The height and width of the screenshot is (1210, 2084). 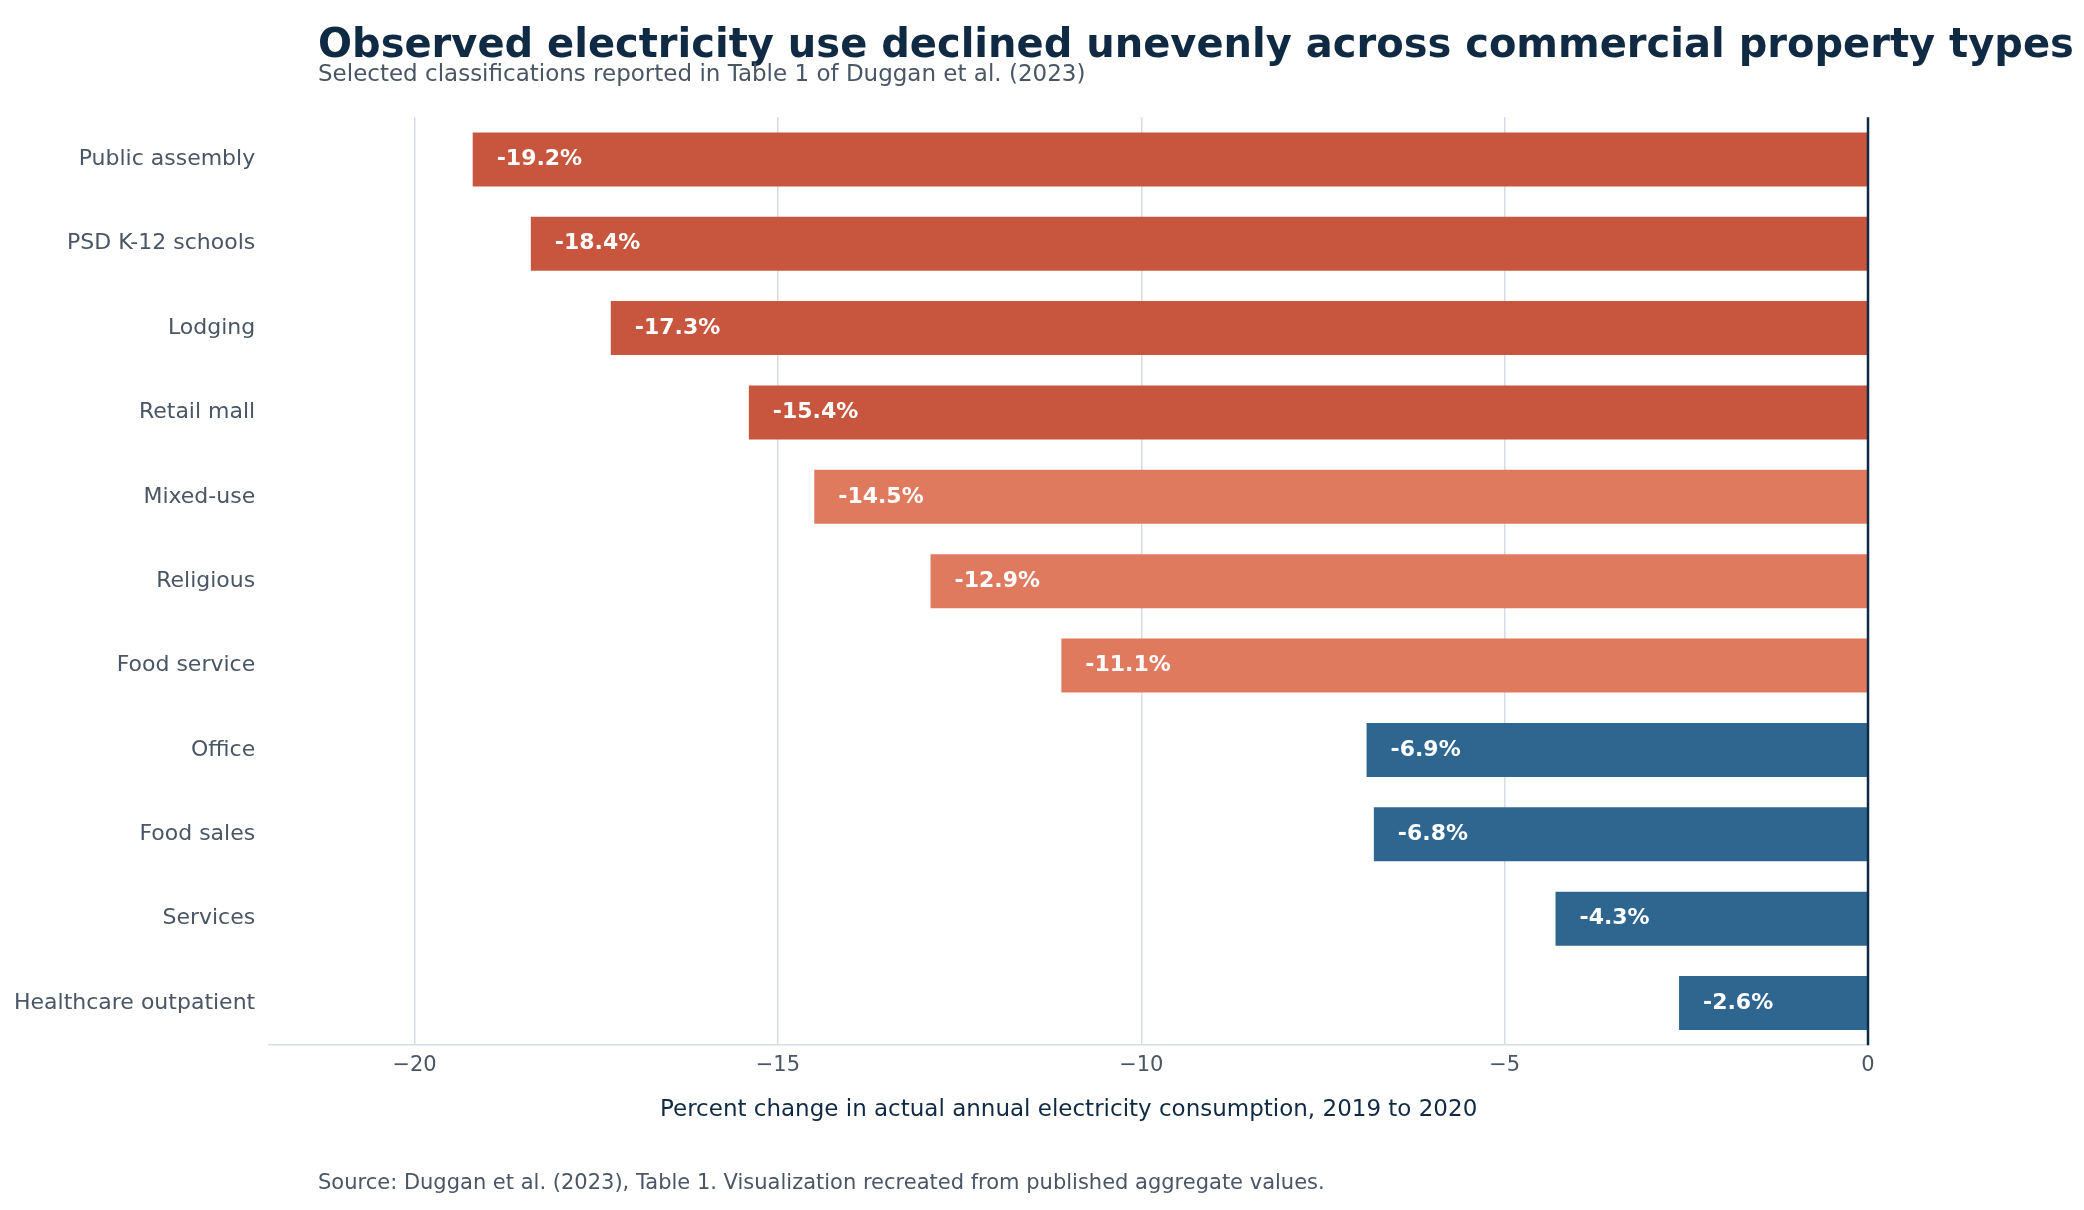 What do you see at coordinates (167, 158) in the screenshot?
I see `y-tick-label: Public assembly` at bounding box center [167, 158].